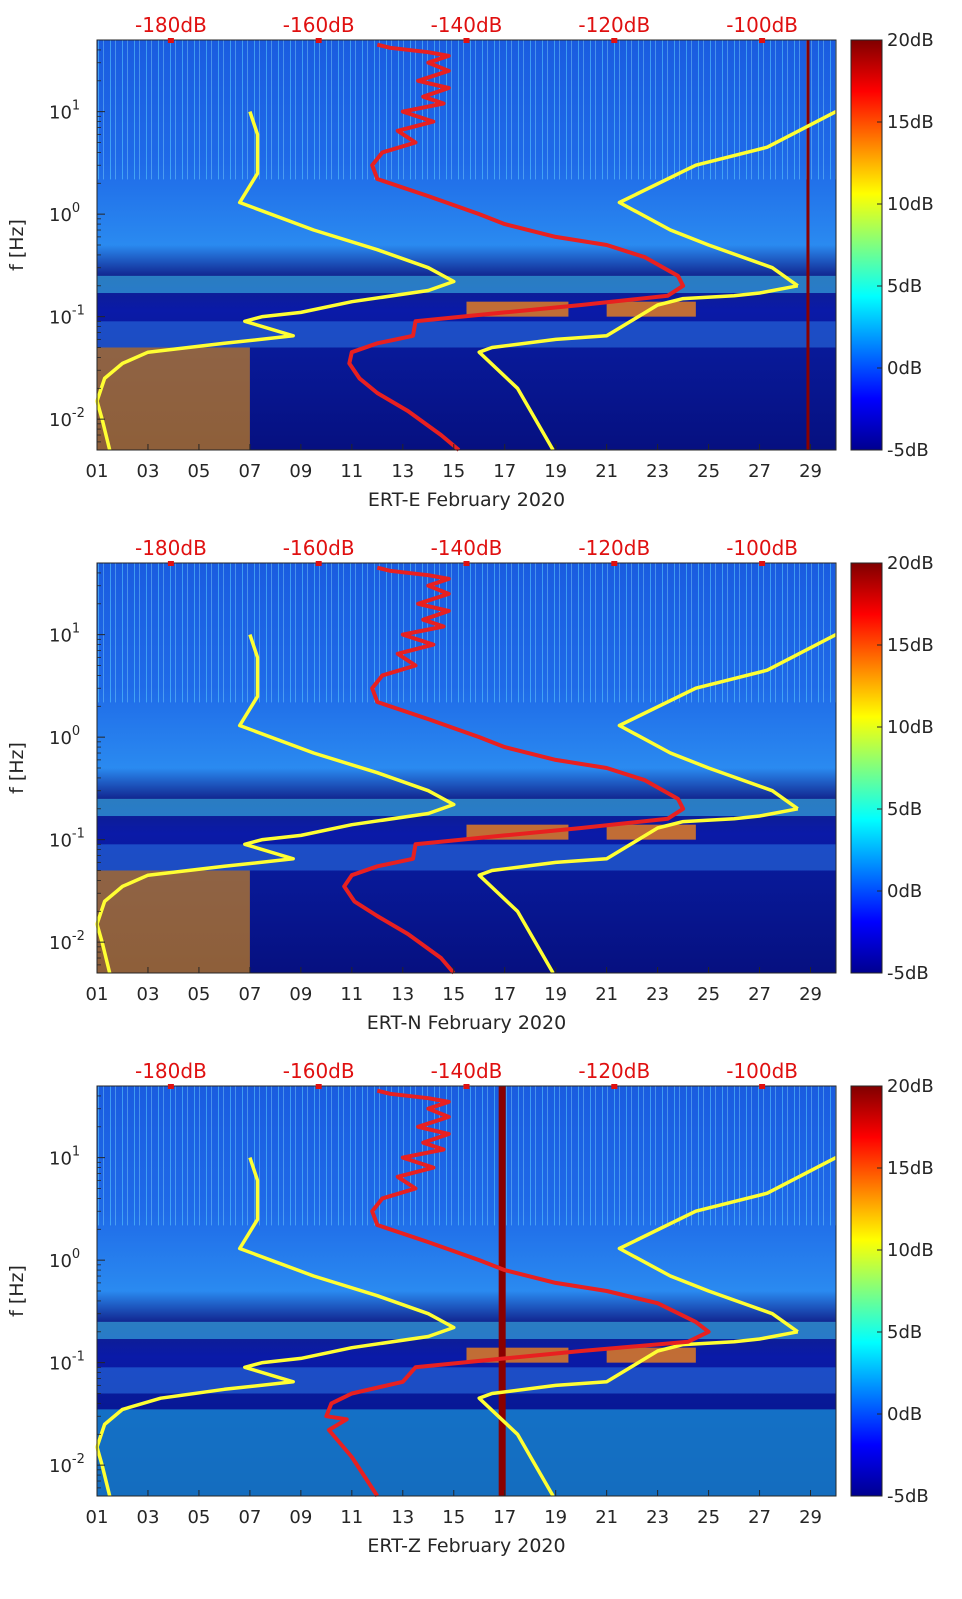  Describe the element at coordinates (198, 471) in the screenshot. I see `x-tick-label: 05` at that location.